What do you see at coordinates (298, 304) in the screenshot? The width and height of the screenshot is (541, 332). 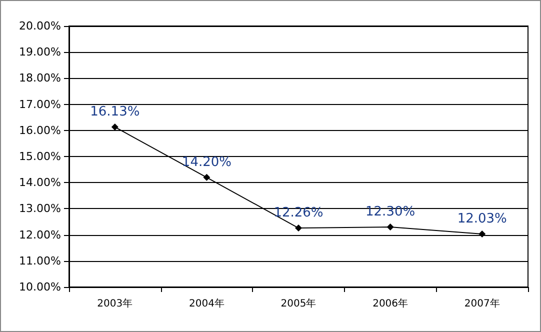 I see `x-tick-label: 2005年` at bounding box center [298, 304].